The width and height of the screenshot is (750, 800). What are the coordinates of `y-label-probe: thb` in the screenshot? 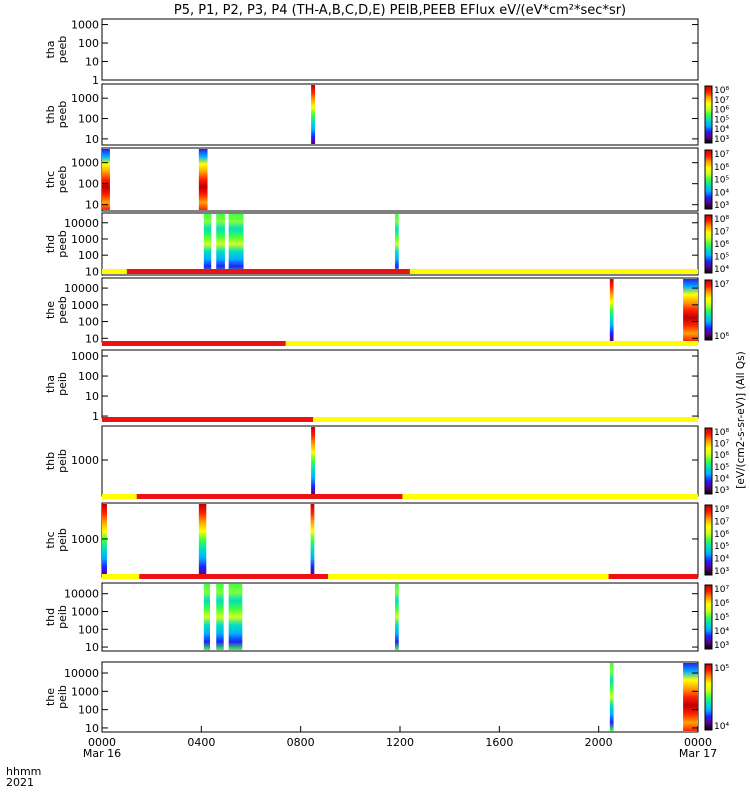 It's located at (50, 114).